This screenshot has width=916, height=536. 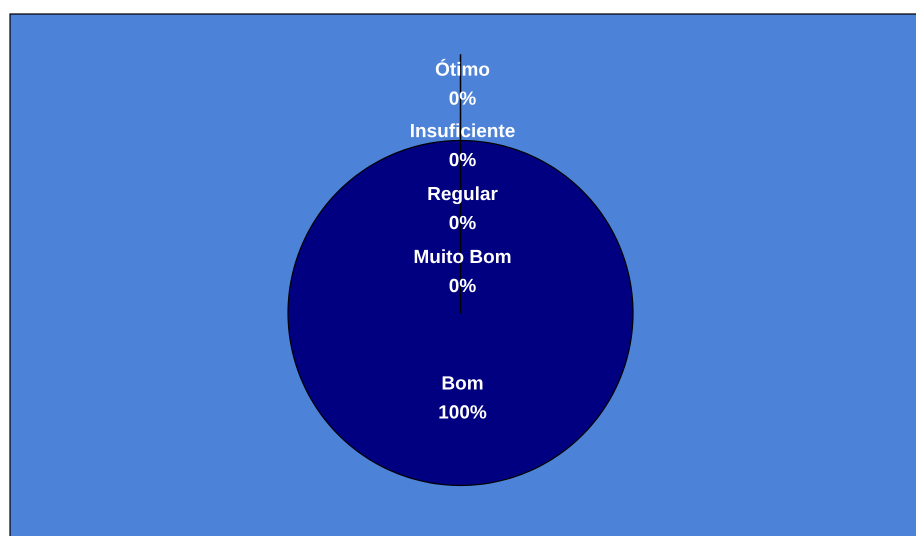 What do you see at coordinates (462, 412) in the screenshot?
I see `data-label: 100%` at bounding box center [462, 412].